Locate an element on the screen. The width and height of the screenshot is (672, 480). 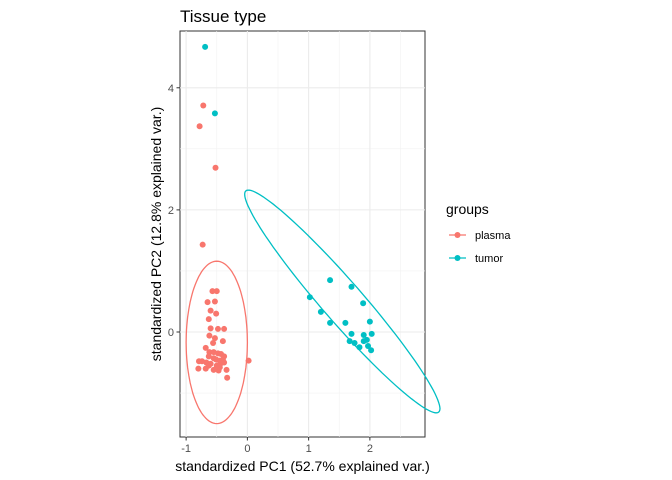
x-tick-label: 1 is located at coordinates (309, 449).